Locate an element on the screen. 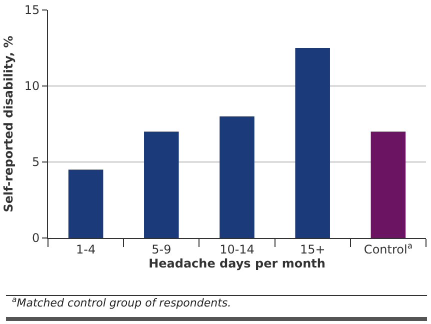  x-tick-label: 15+ is located at coordinates (313, 249).